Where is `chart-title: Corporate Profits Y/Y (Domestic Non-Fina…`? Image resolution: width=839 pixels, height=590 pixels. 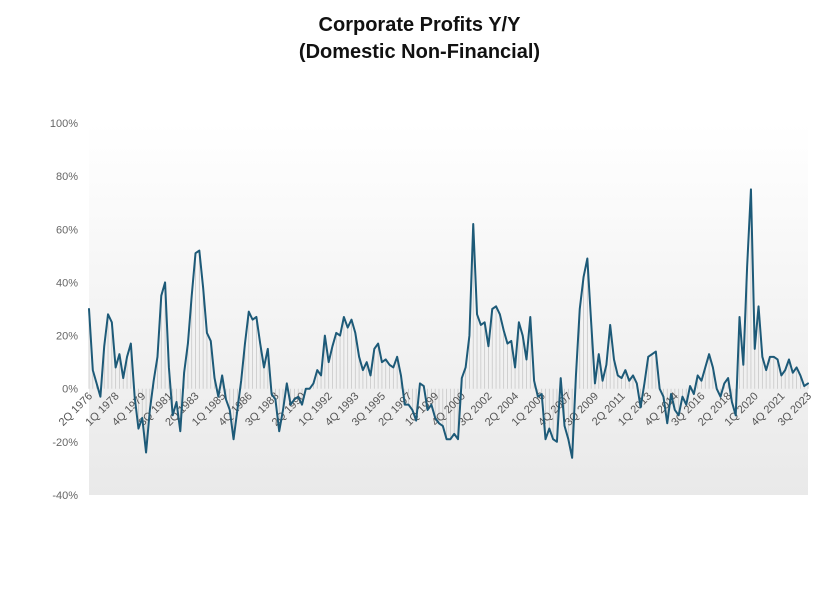
chart-title: Corporate Profits Y/Y (Domestic Non-Fina… is located at coordinates (419, 39).